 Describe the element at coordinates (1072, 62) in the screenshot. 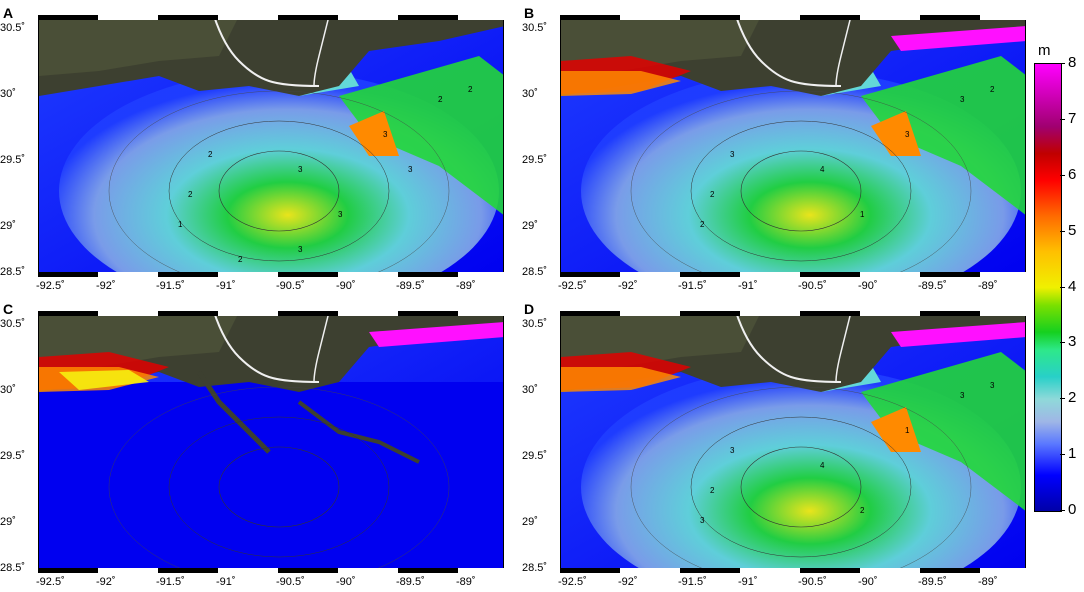

I see `colorbar-tick-label: 8` at that location.